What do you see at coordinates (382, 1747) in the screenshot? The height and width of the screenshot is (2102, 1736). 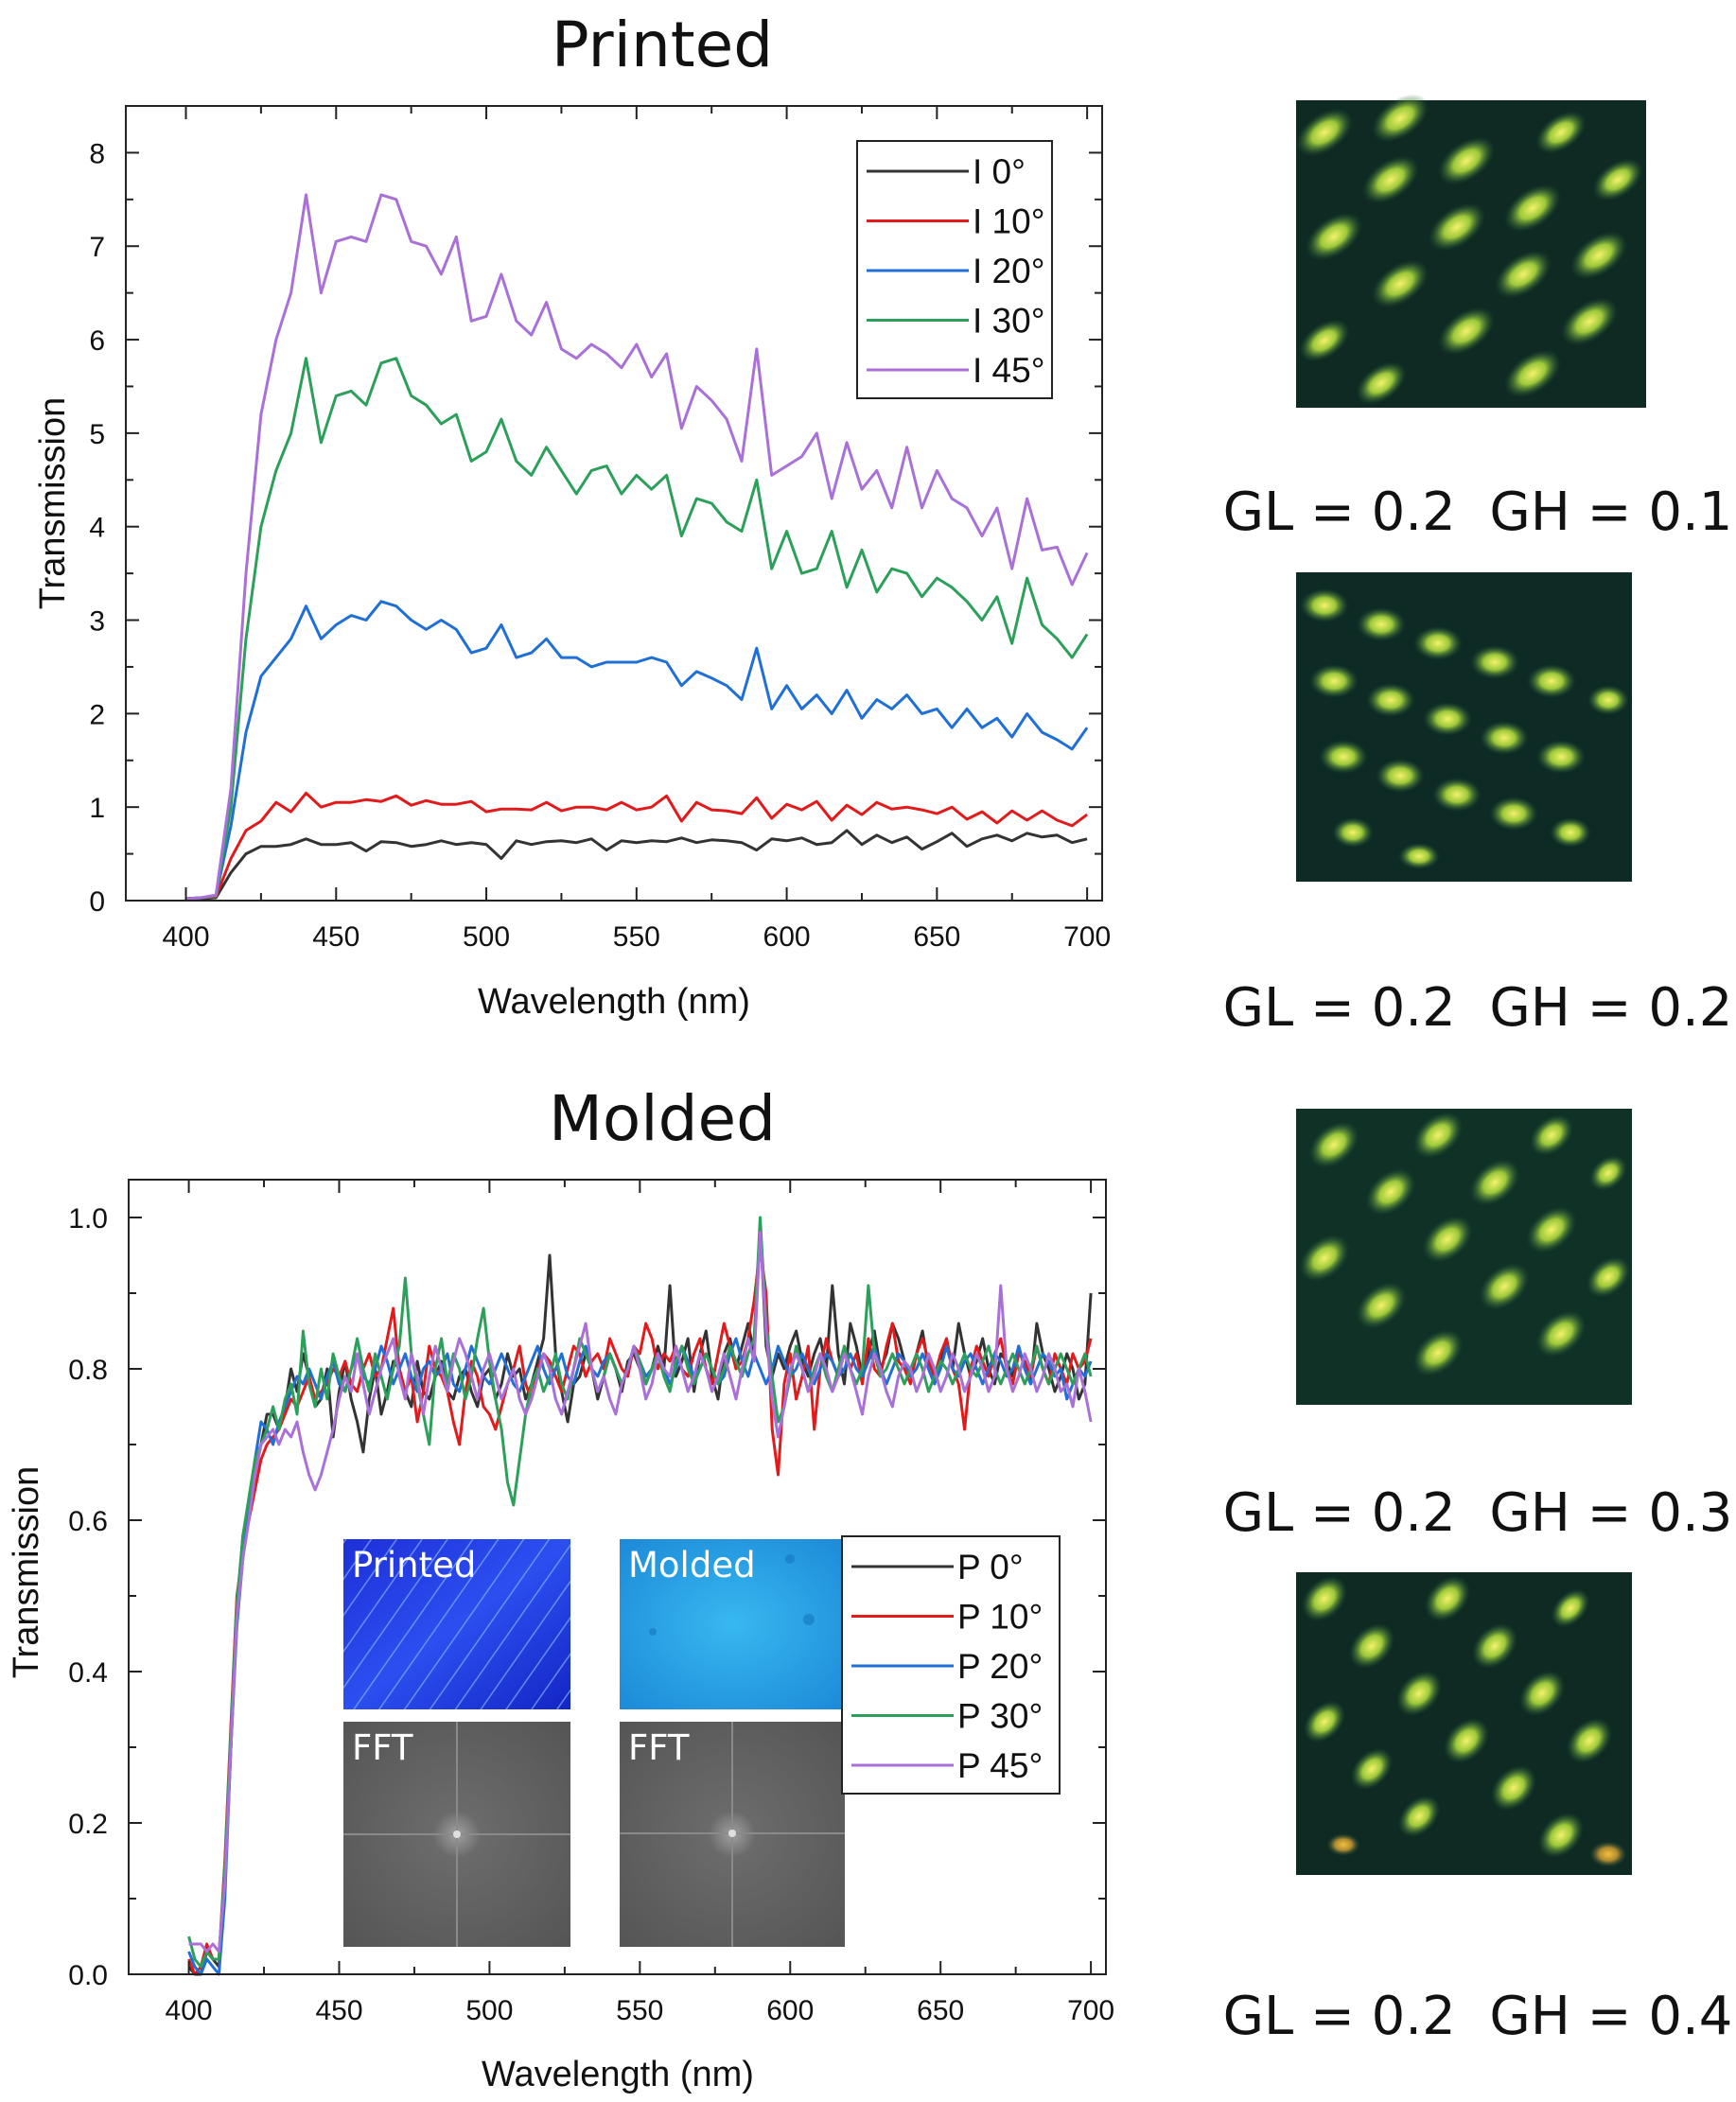 I see `inset-label-fft-printed: FFT` at bounding box center [382, 1747].